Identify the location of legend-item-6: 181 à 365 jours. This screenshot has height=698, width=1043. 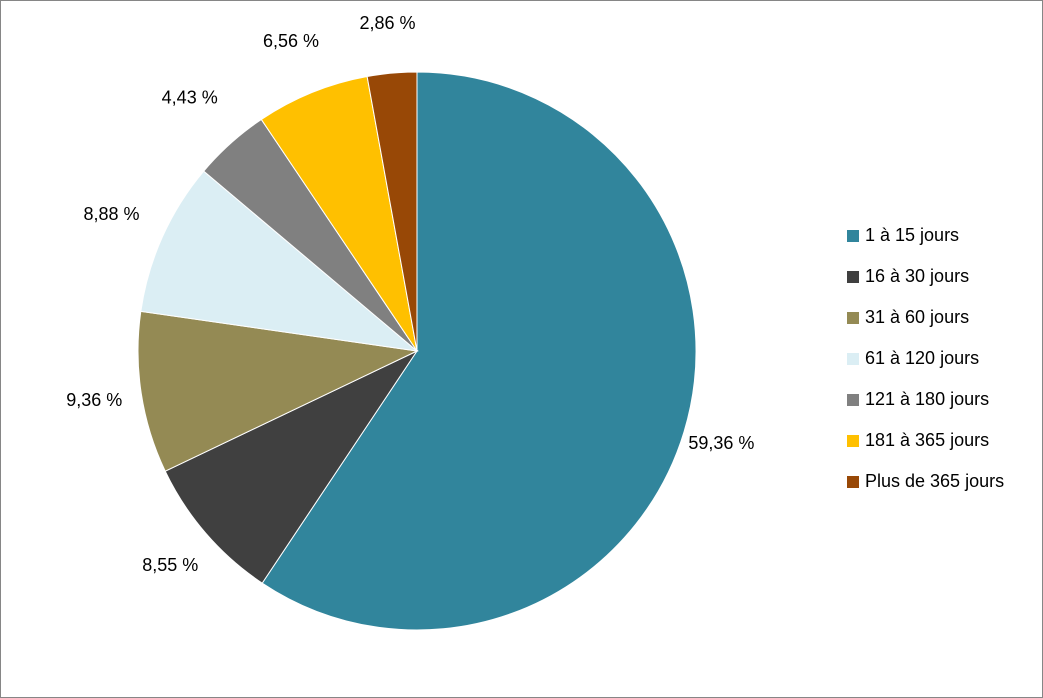
(925, 440).